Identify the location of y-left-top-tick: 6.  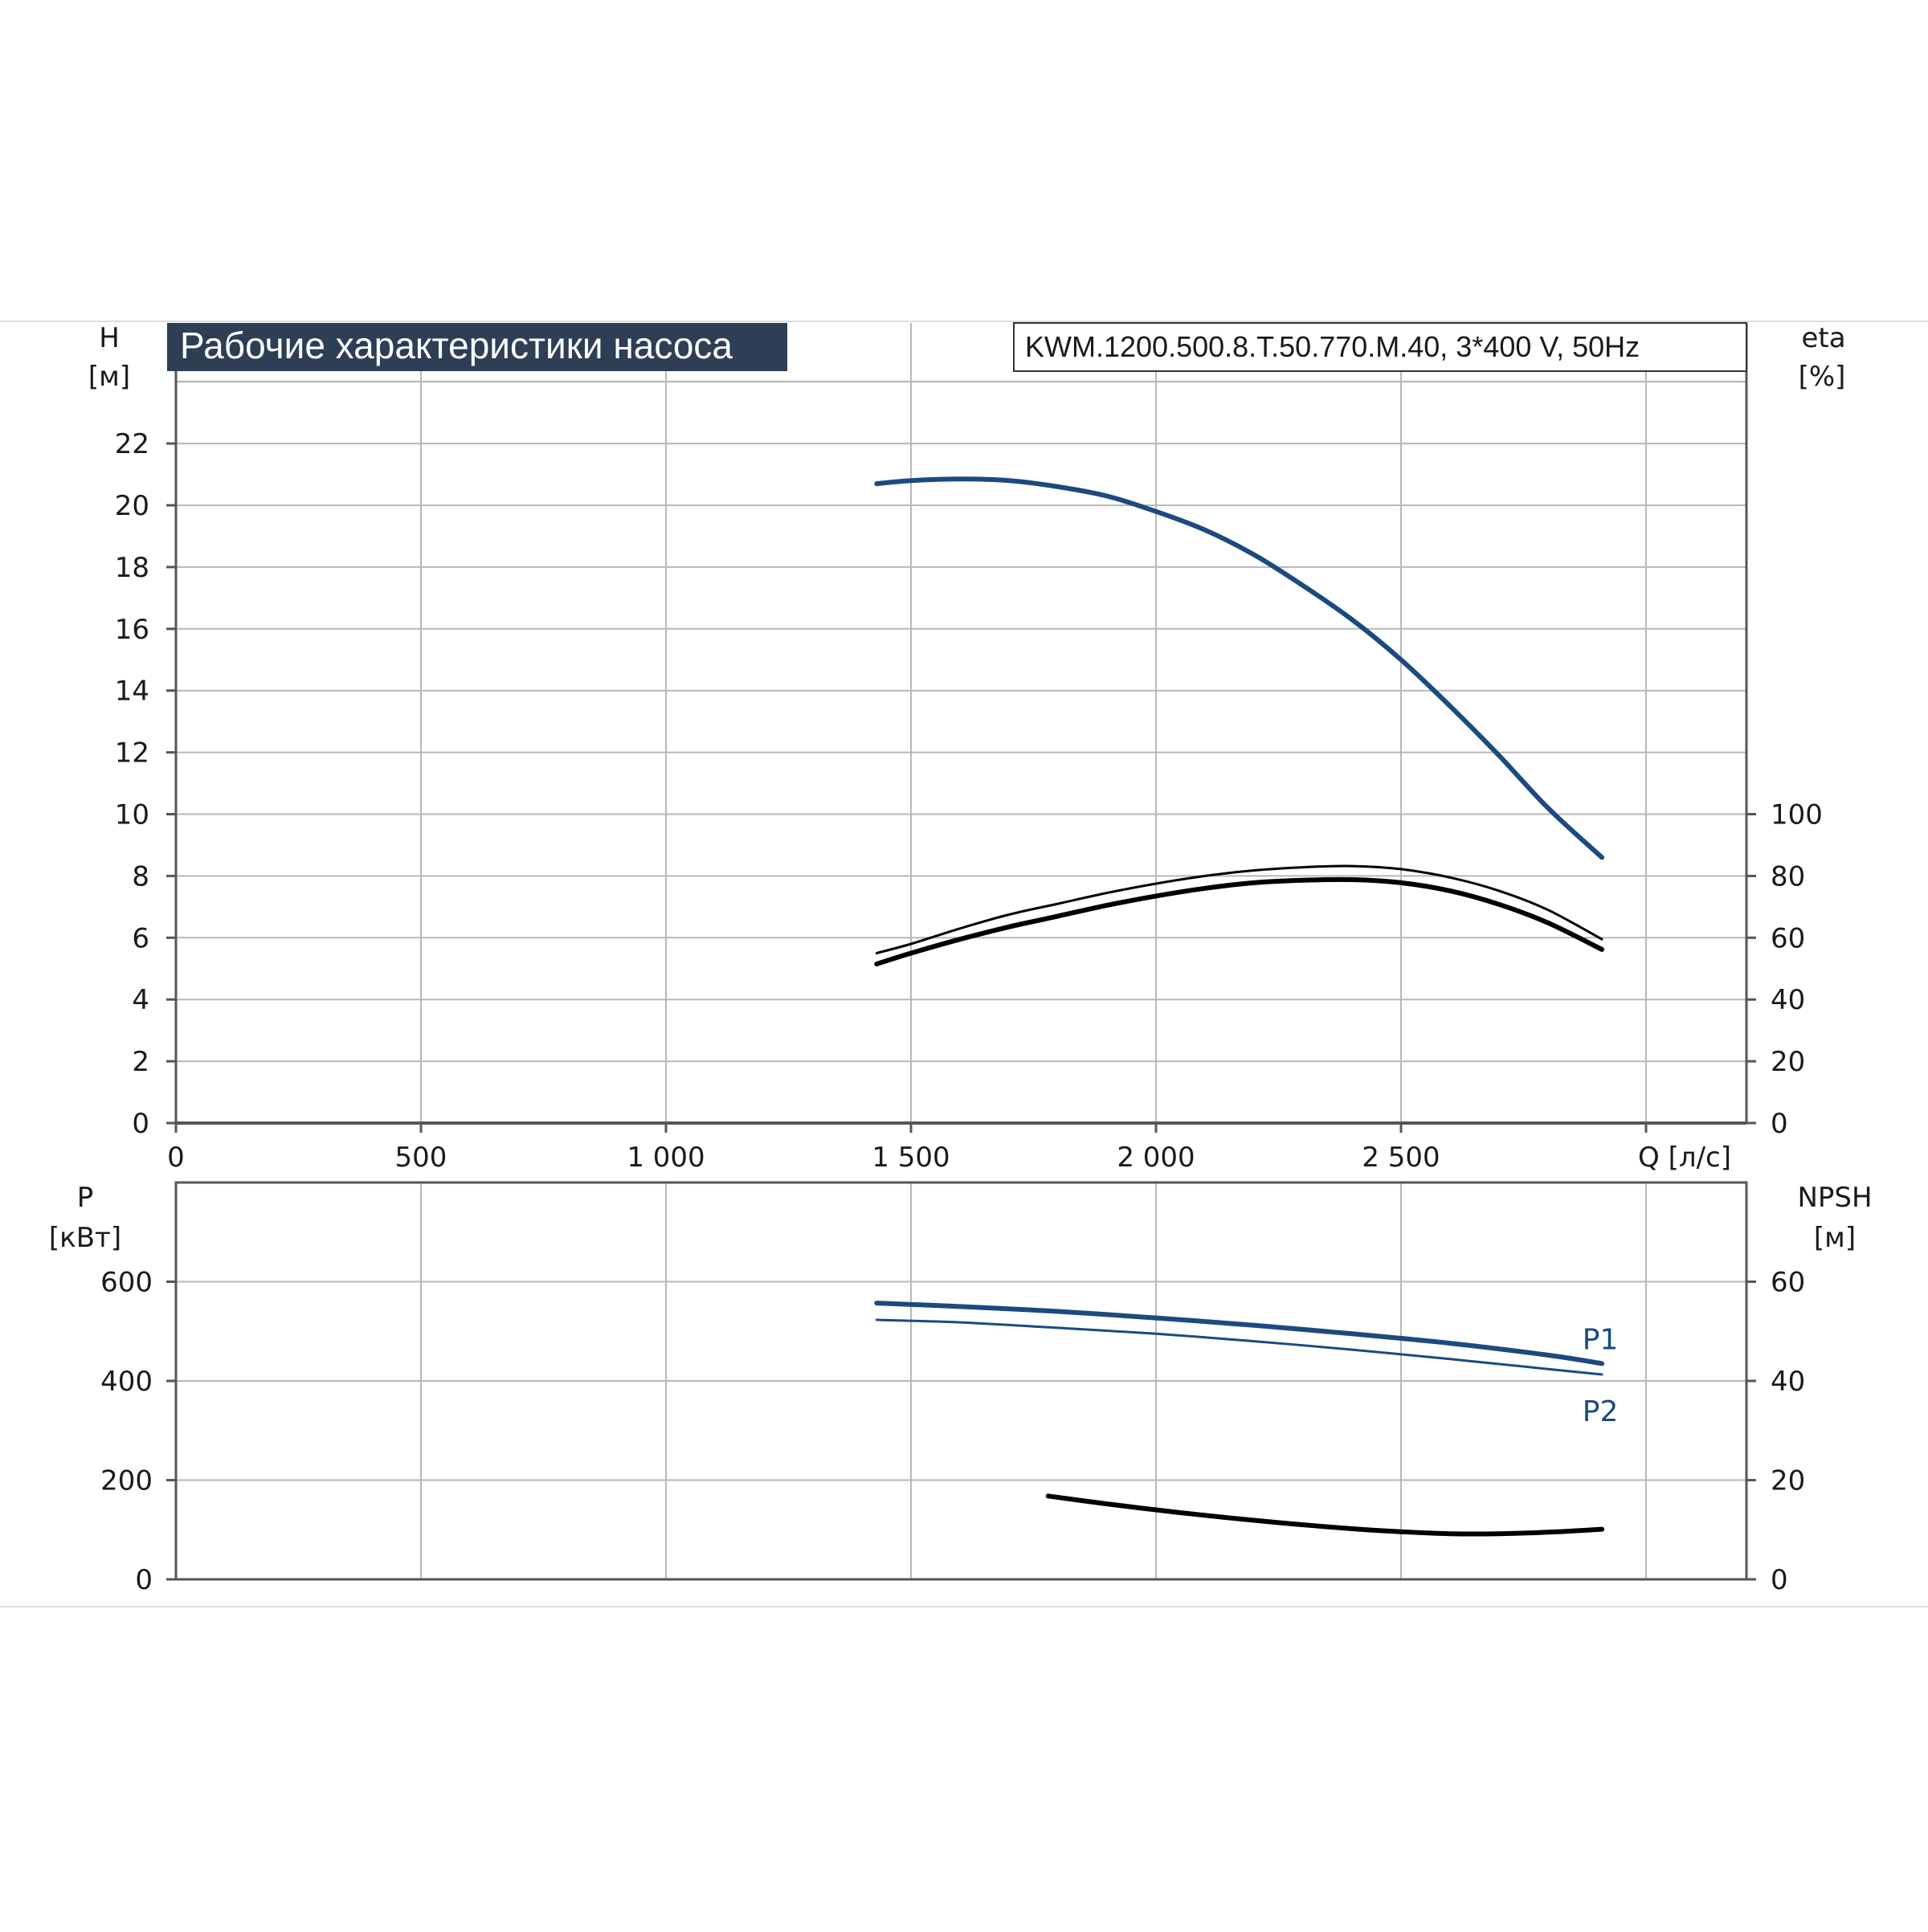
(140, 938).